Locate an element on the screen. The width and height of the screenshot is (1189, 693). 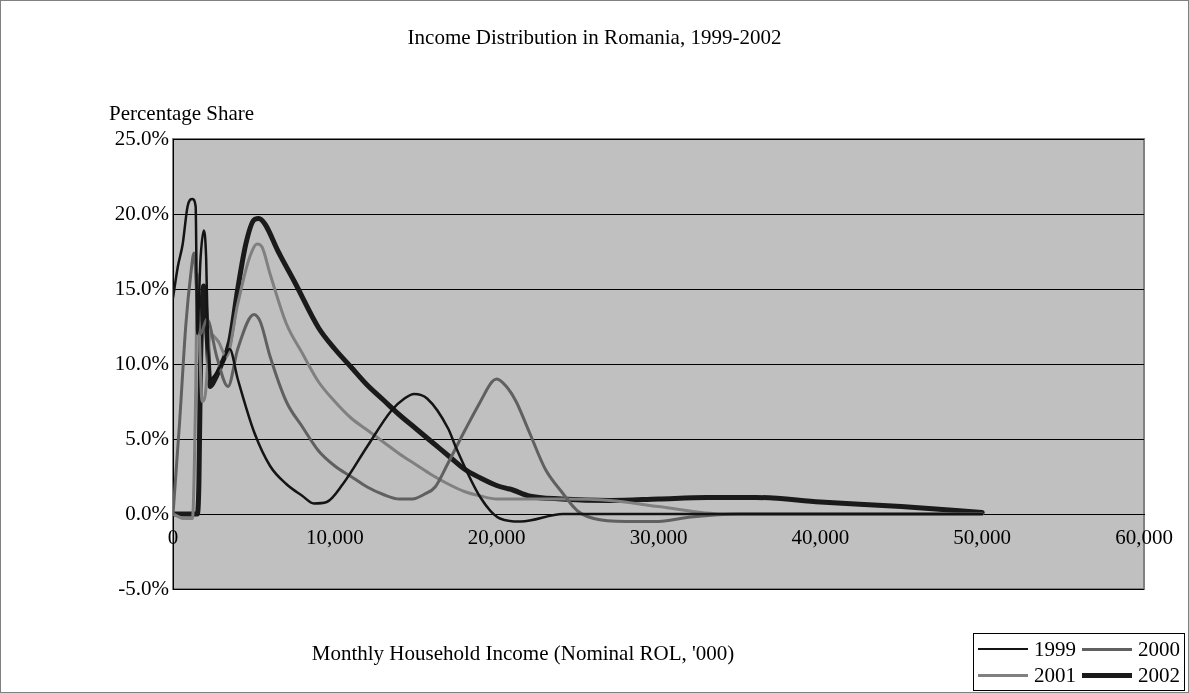
legend-label: 2000 is located at coordinates (1159, 649).